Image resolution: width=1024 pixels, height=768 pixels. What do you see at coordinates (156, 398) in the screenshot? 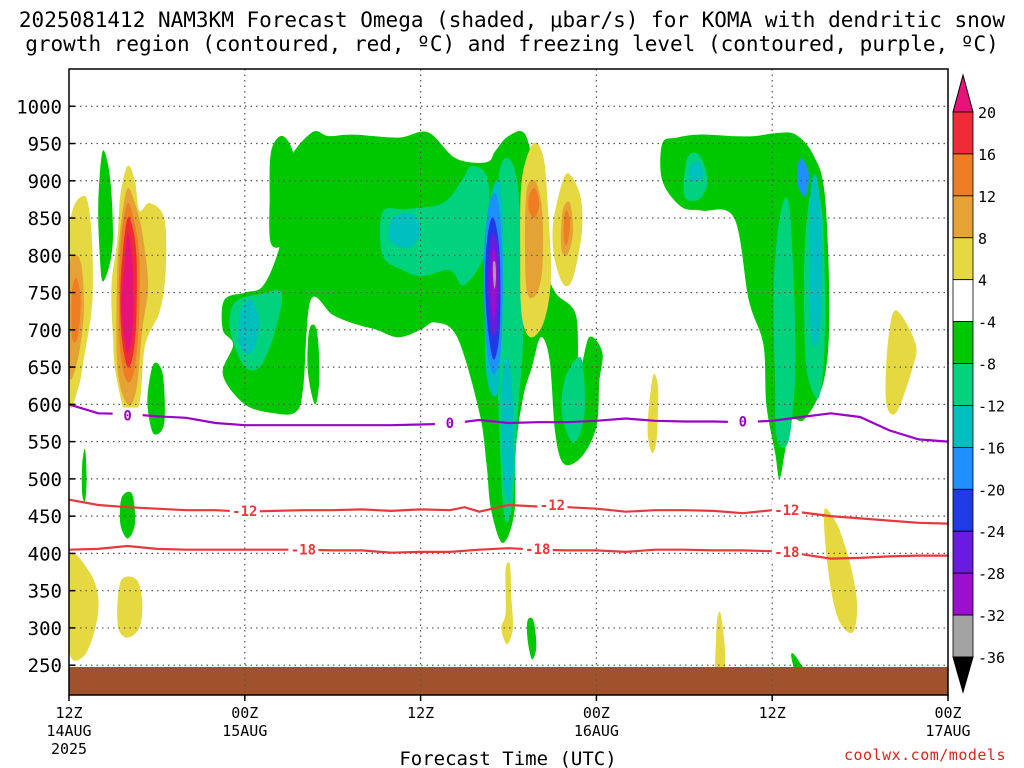
I see `omega-region-11--4` at bounding box center [156, 398].